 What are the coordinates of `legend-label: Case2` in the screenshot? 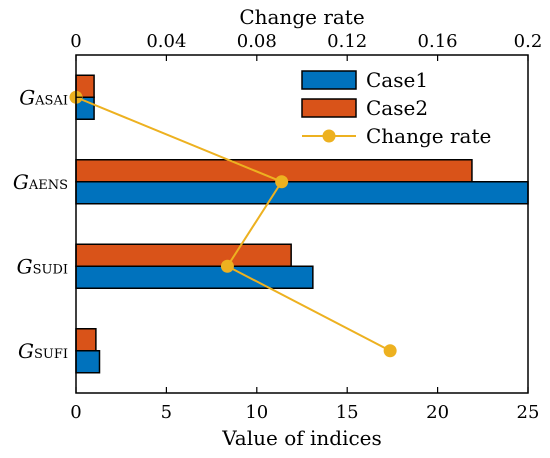 It's located at (397, 108).